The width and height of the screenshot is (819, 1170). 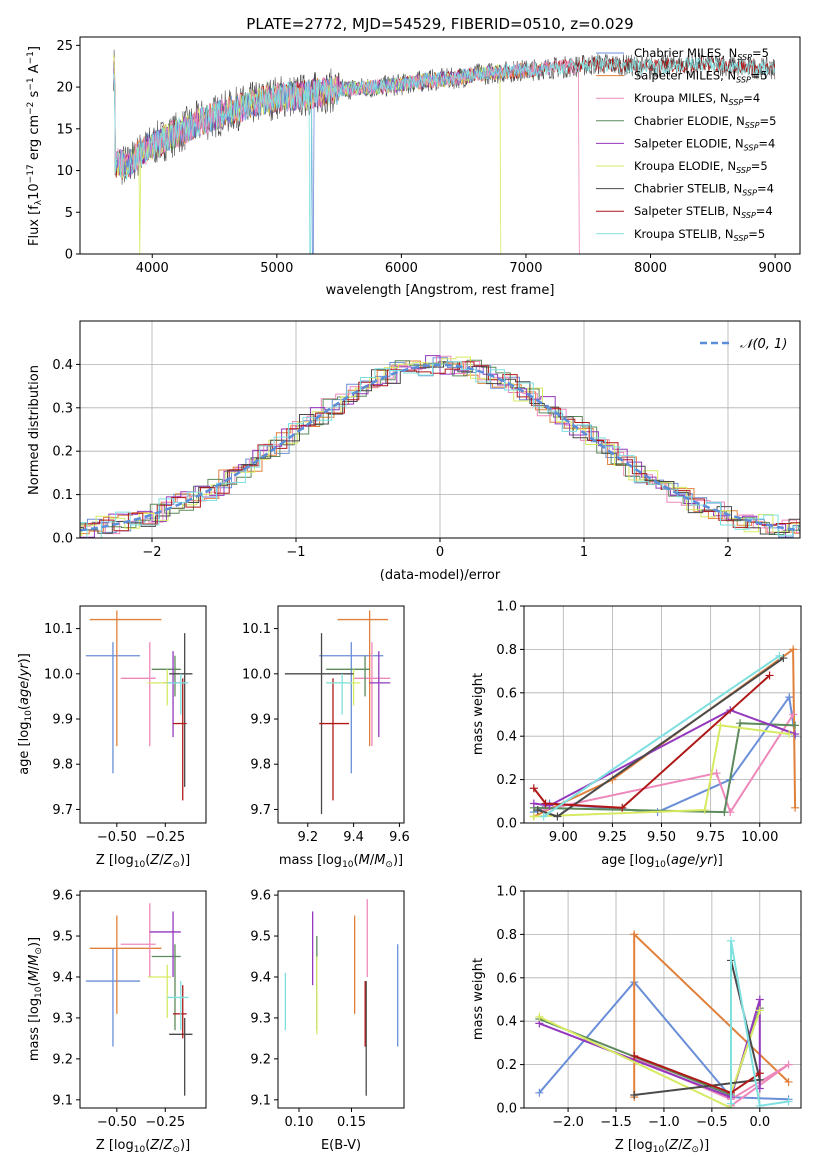 What do you see at coordinates (701, 167) in the screenshot?
I see `legend-label: Kroupa ELODIE, NSSP=5` at bounding box center [701, 167].